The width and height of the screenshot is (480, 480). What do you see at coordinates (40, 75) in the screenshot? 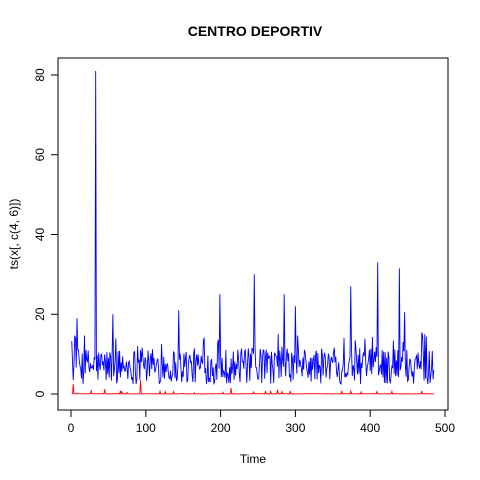
I see `y-tick-label: 80` at bounding box center [40, 75].